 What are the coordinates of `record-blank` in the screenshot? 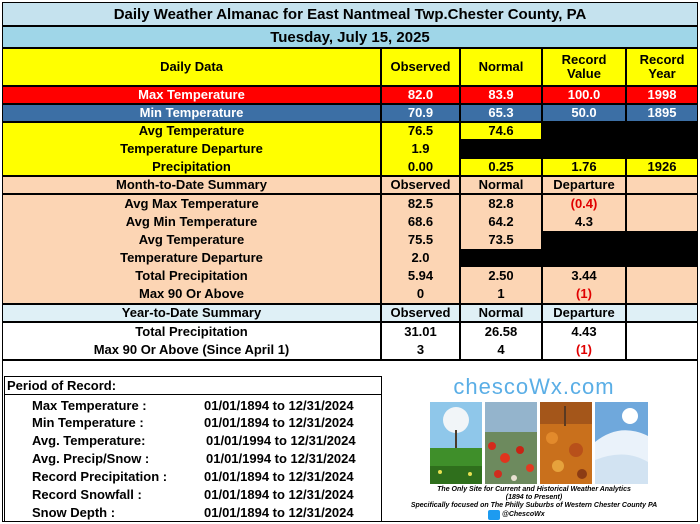 It's located at (620, 140).